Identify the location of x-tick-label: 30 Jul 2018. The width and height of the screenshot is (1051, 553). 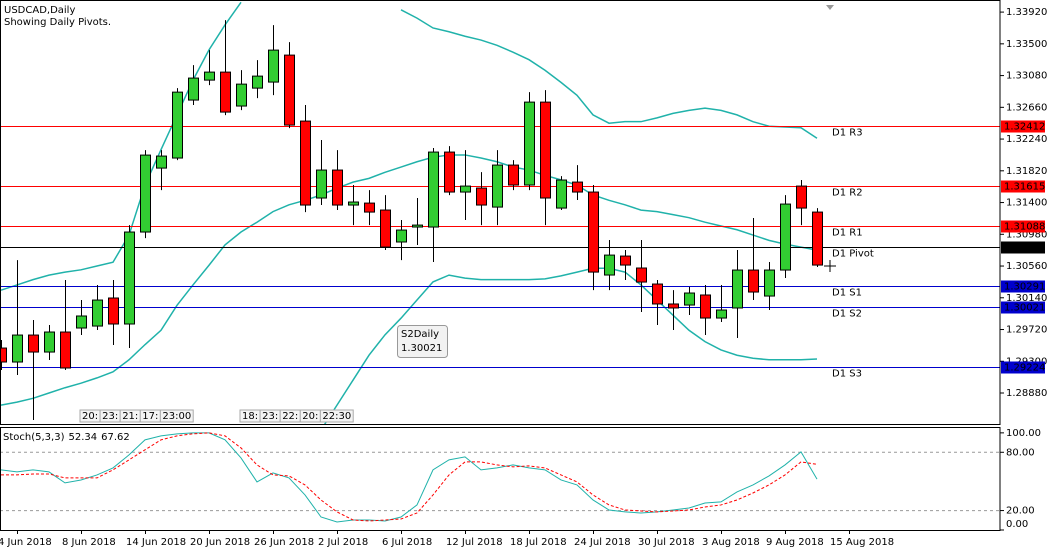
(666, 542).